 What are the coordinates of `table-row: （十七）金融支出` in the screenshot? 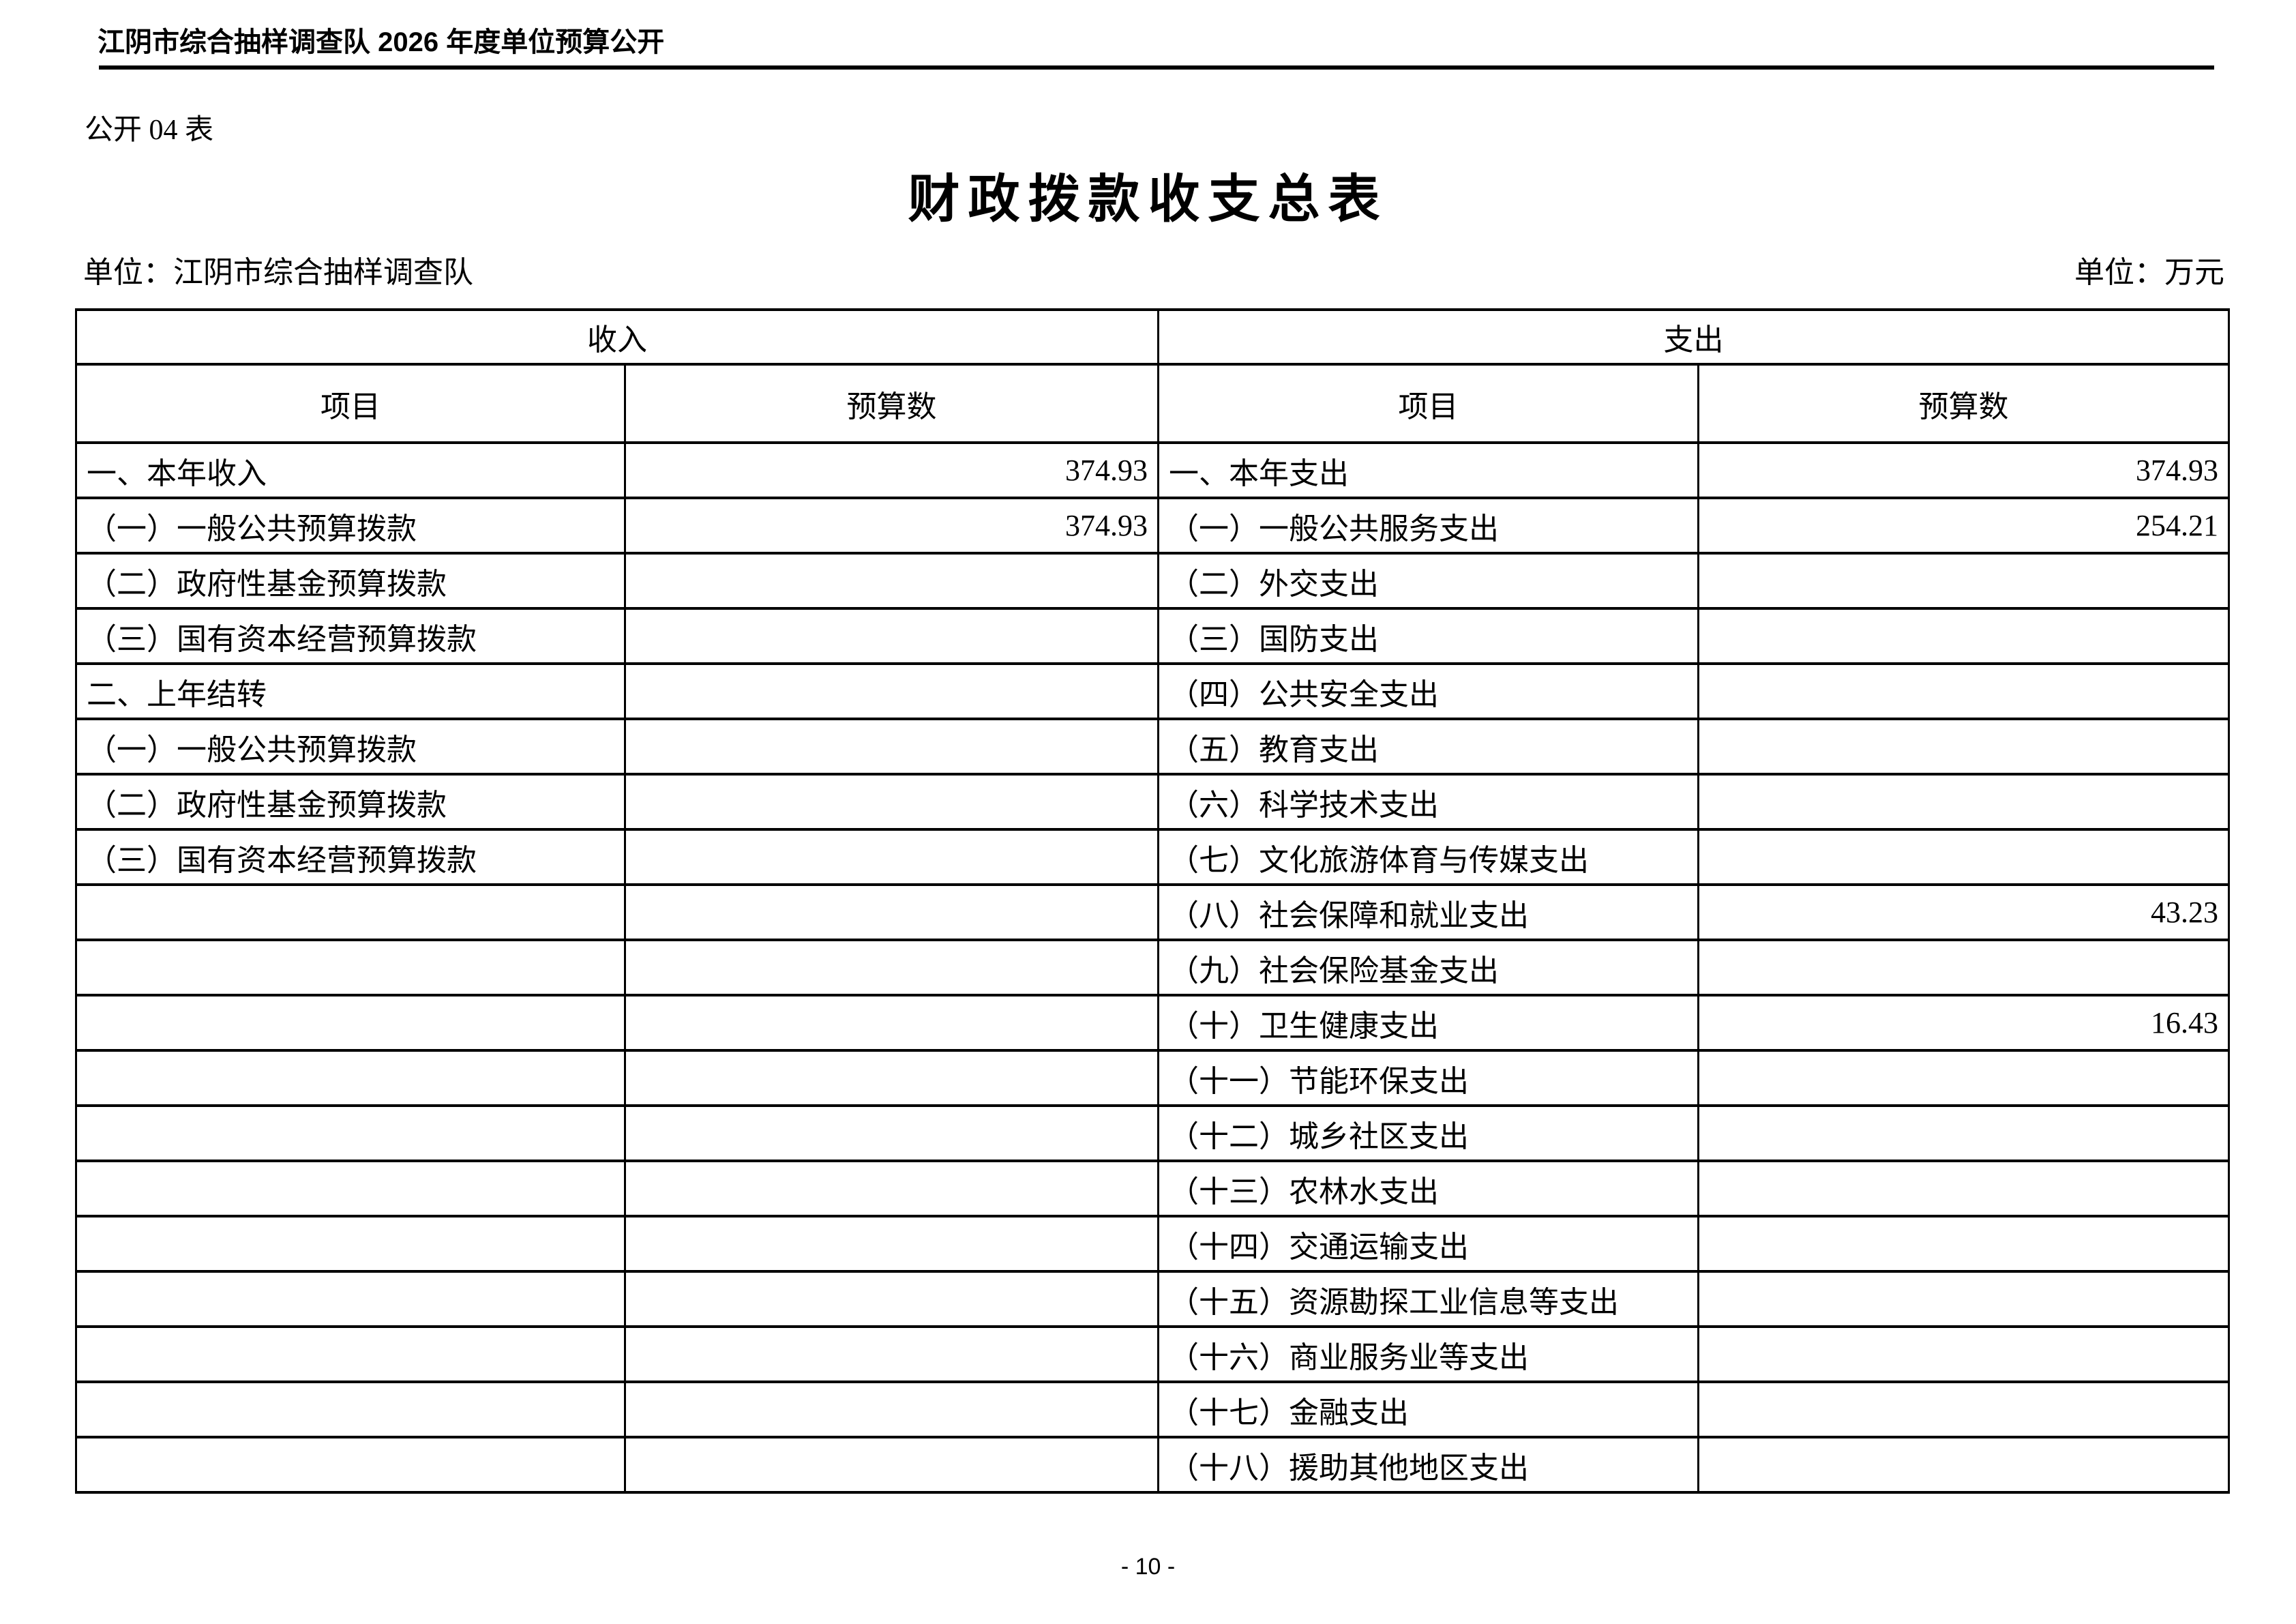 It's located at (1153, 1409).